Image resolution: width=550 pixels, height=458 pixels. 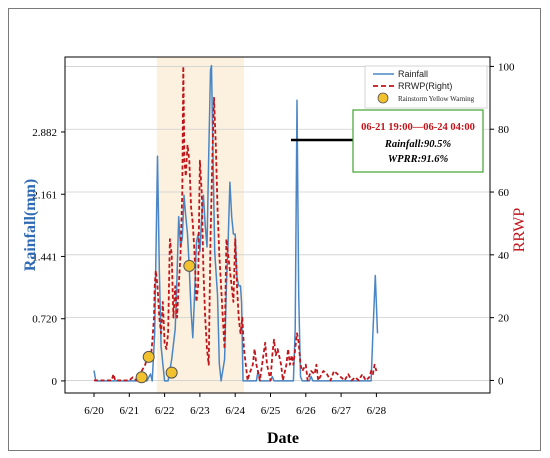 I want to click on y-right-tick-label: 20, so click(x=504, y=319).